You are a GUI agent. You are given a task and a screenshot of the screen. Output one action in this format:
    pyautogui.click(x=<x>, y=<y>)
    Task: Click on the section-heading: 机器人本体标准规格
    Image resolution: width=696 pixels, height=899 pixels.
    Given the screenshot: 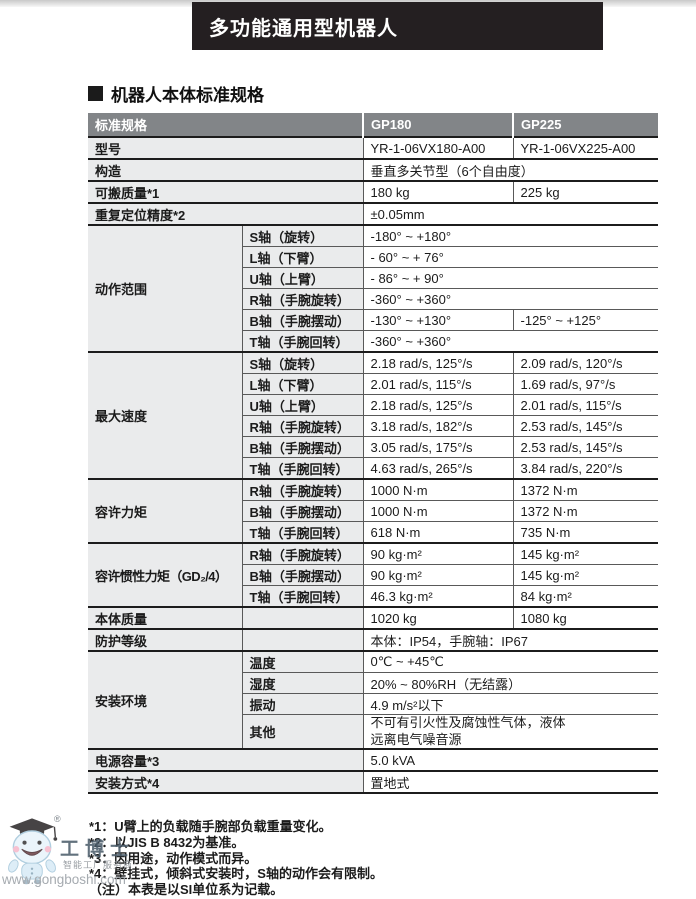 What is the action you would take?
    pyautogui.click(x=176, y=93)
    